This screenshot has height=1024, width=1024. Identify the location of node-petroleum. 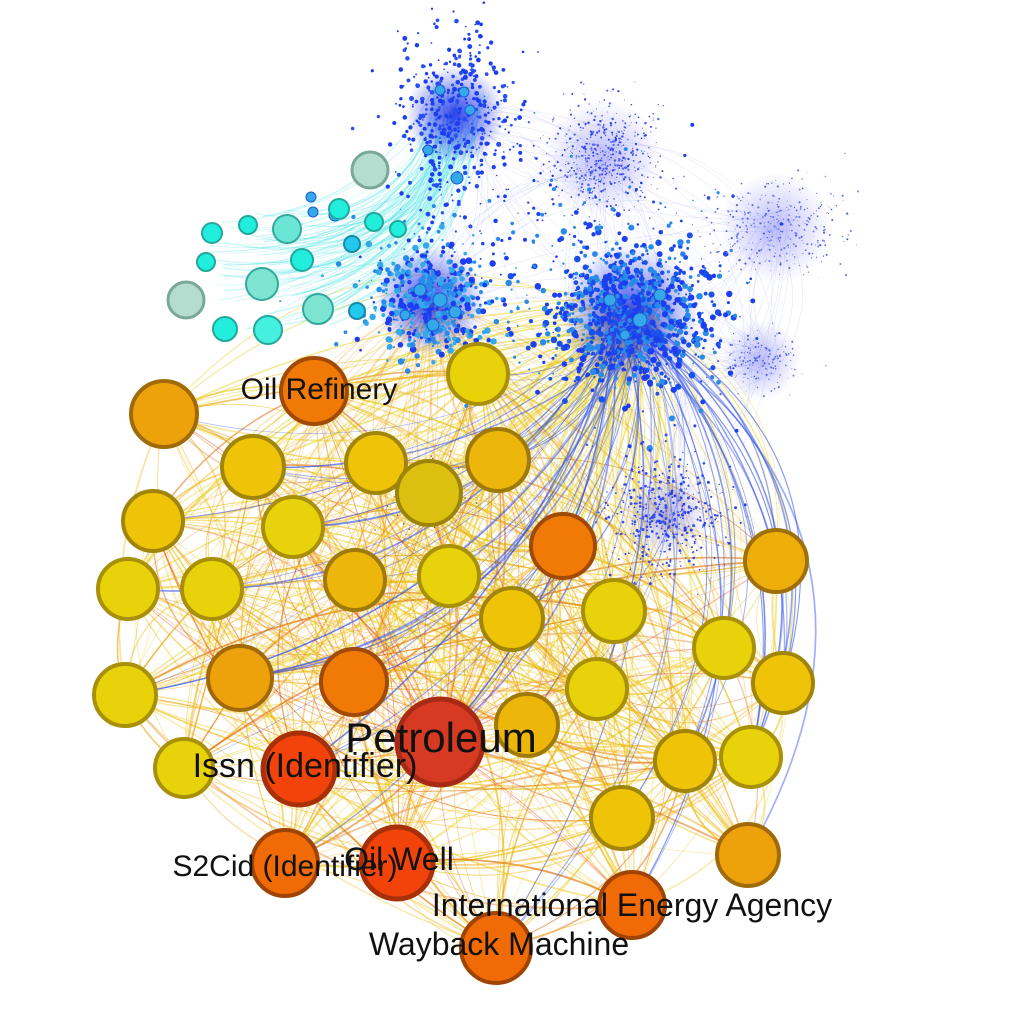
(440, 742).